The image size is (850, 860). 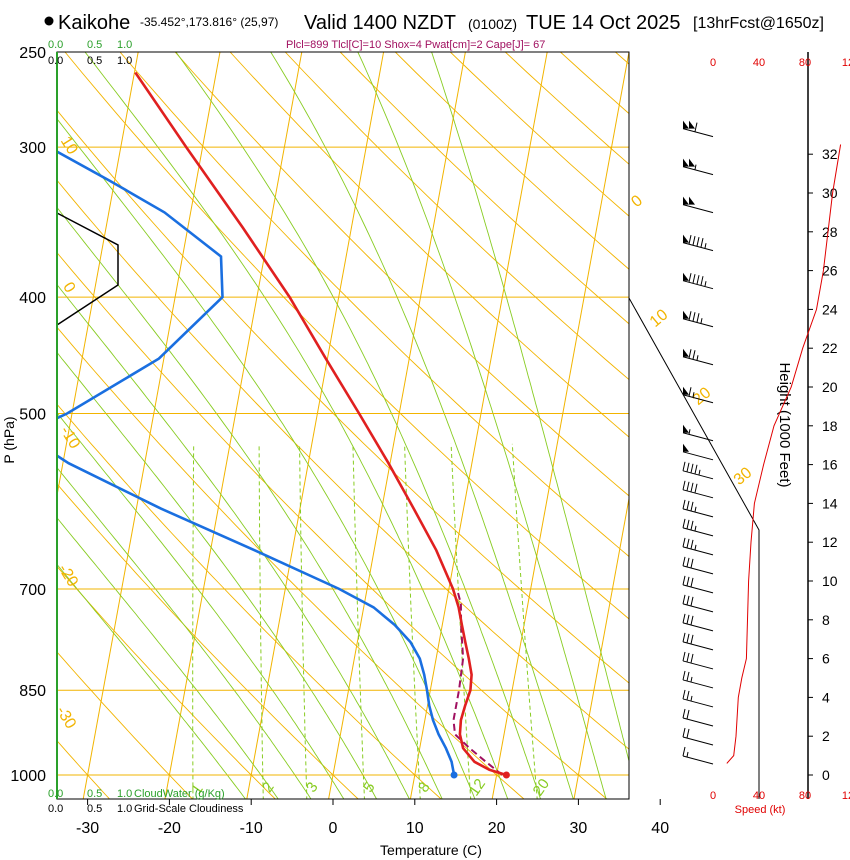 What do you see at coordinates (32, 590) in the screenshot?
I see `pressure-tick-label: 700` at bounding box center [32, 590].